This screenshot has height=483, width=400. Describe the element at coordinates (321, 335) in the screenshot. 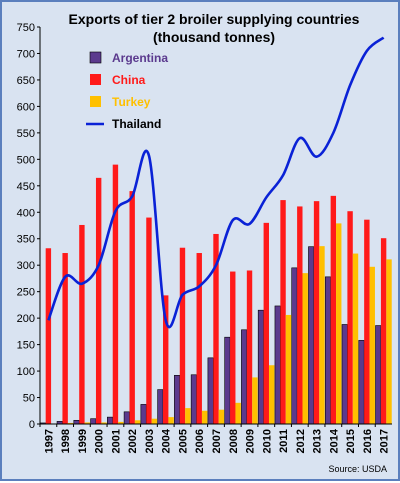

I see `bar-turkey-2013` at that location.